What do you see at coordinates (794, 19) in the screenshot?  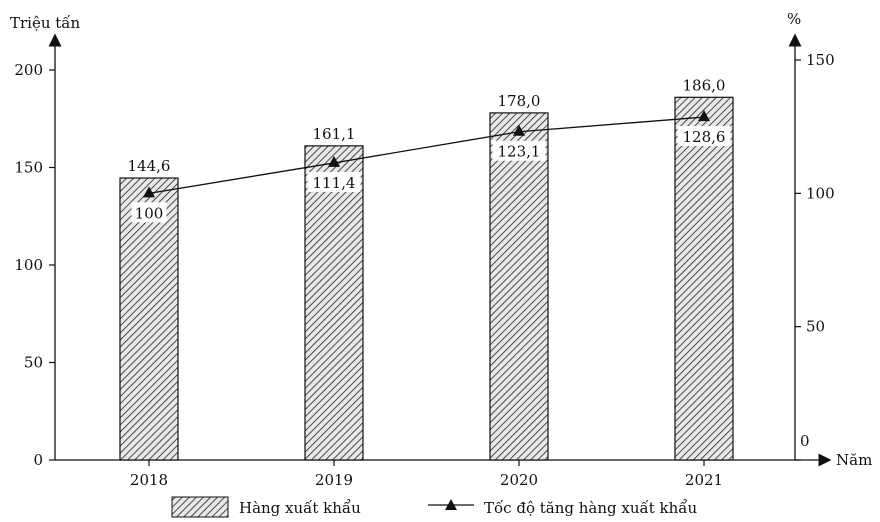 I see `right-axis-title: %` at bounding box center [794, 19].